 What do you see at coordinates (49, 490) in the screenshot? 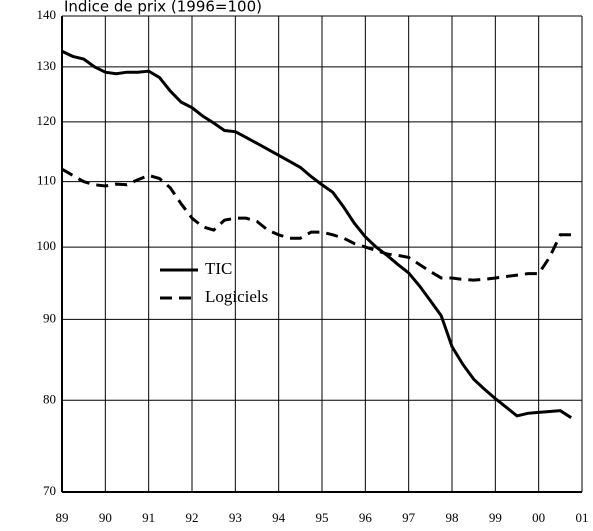
I see `y-tick-label: 70` at bounding box center [49, 490].